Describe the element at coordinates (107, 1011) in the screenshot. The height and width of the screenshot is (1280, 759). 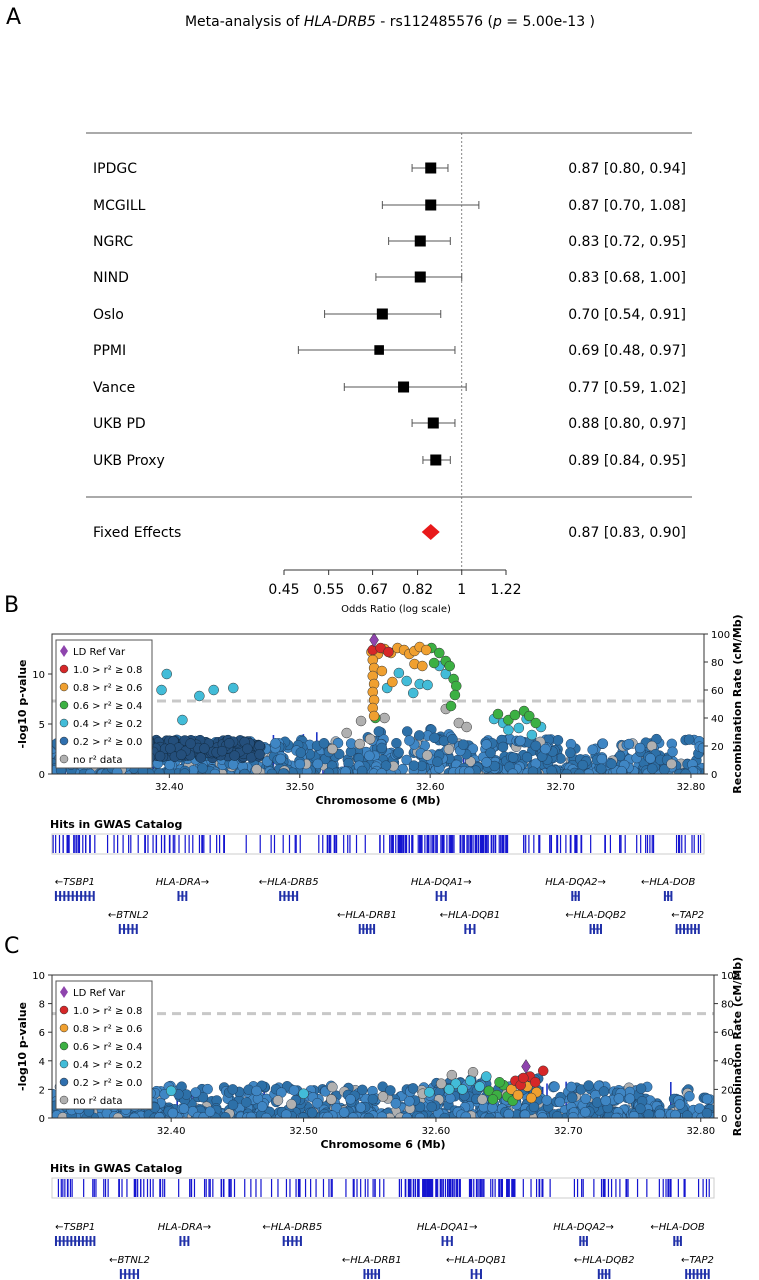
I see `legend-label: 1.0 > r² ≥ 0.8` at that location.